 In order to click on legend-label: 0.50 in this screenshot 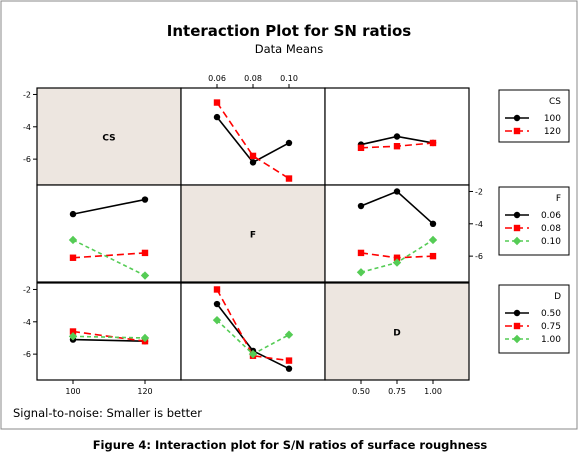, I will do `click(551, 314)`.